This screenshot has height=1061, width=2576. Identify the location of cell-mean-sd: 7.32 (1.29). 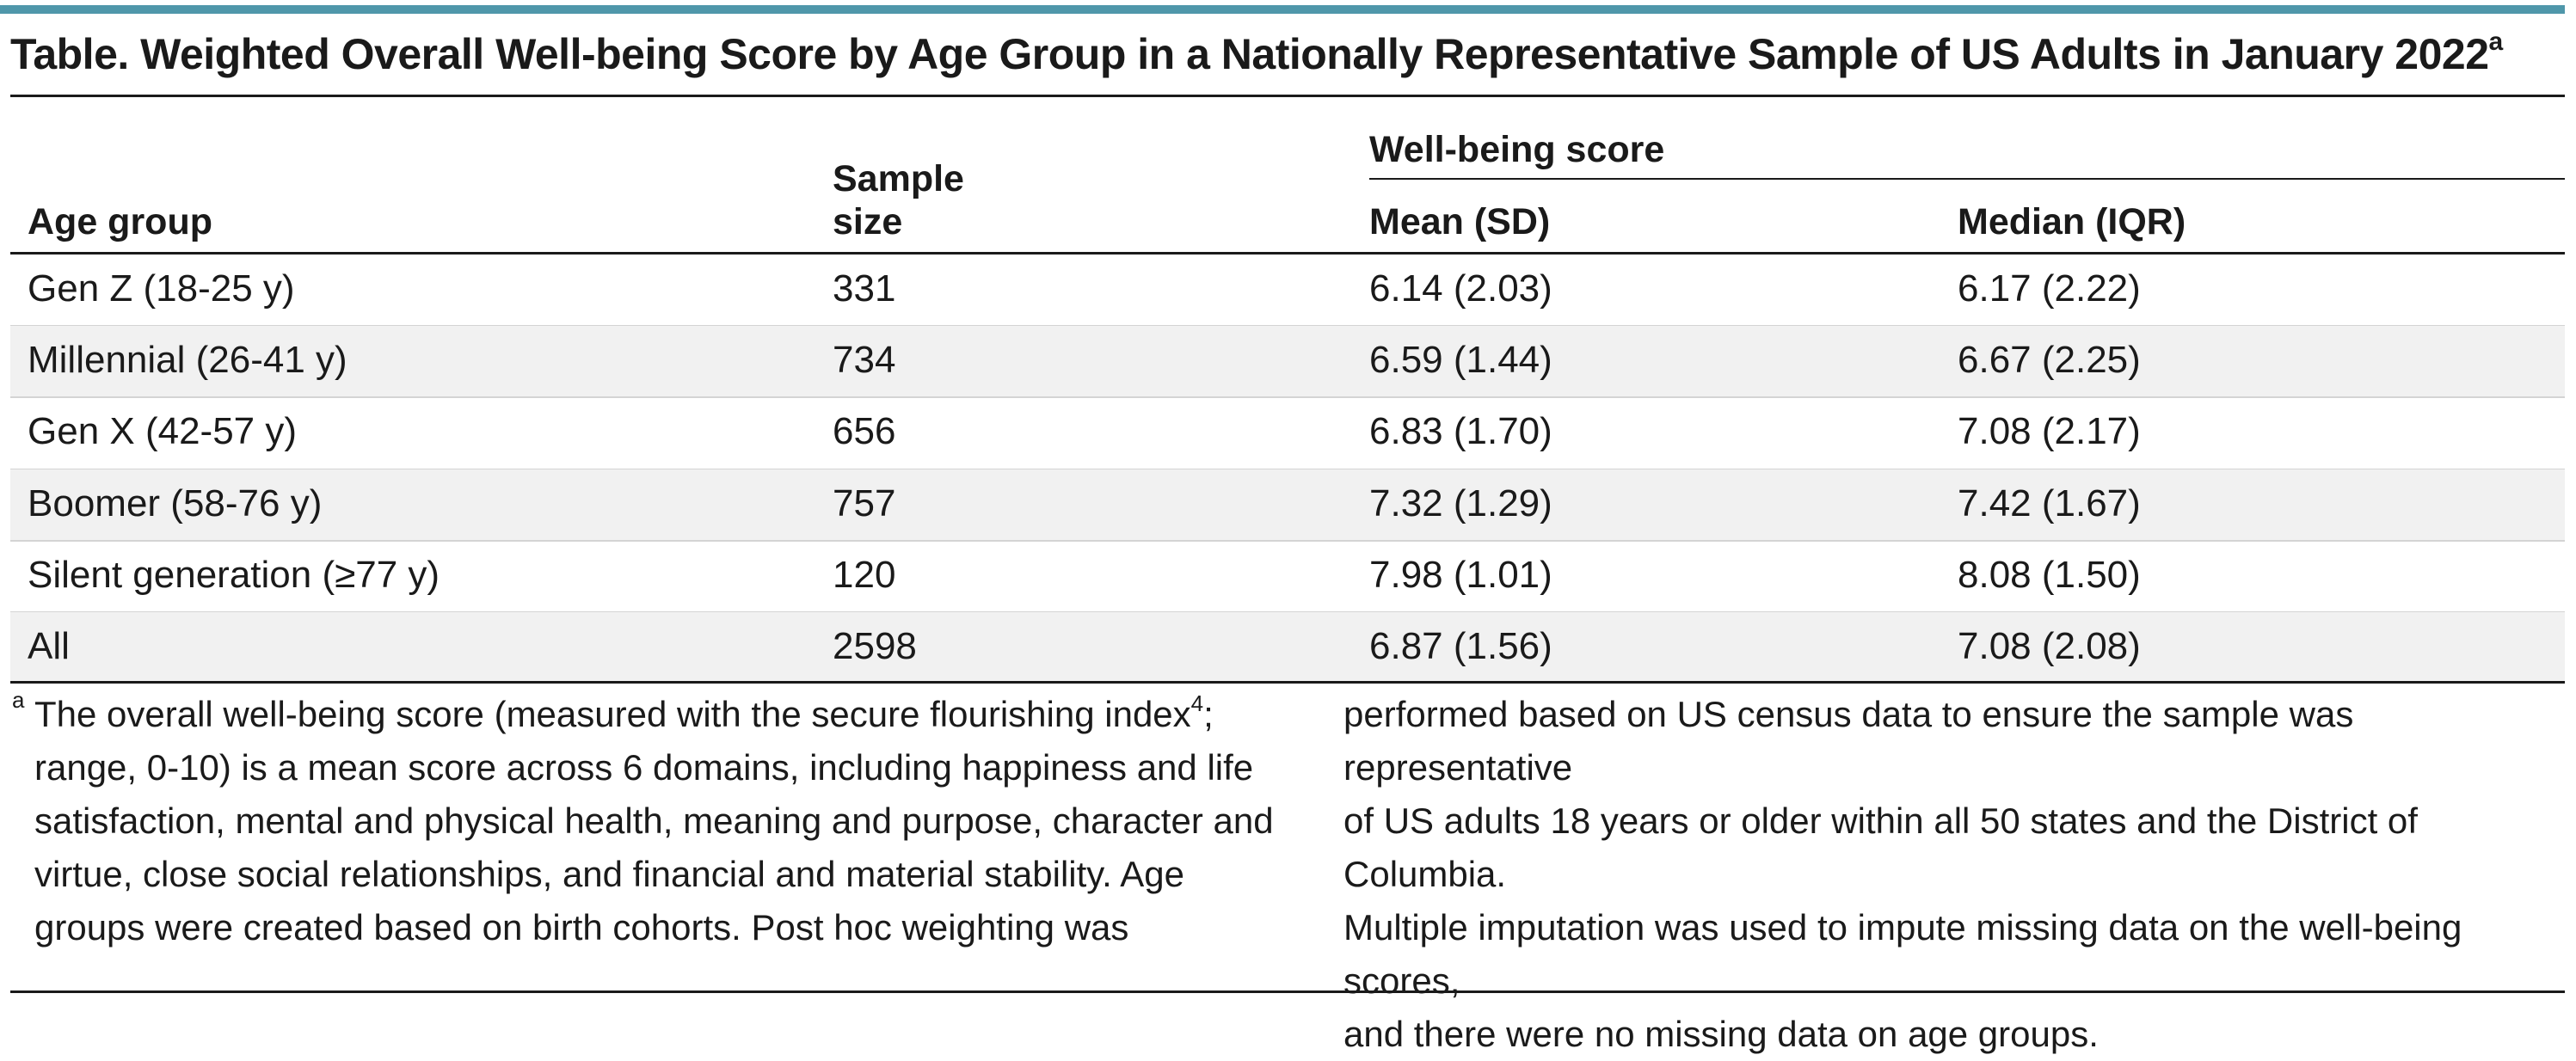
(1460, 502).